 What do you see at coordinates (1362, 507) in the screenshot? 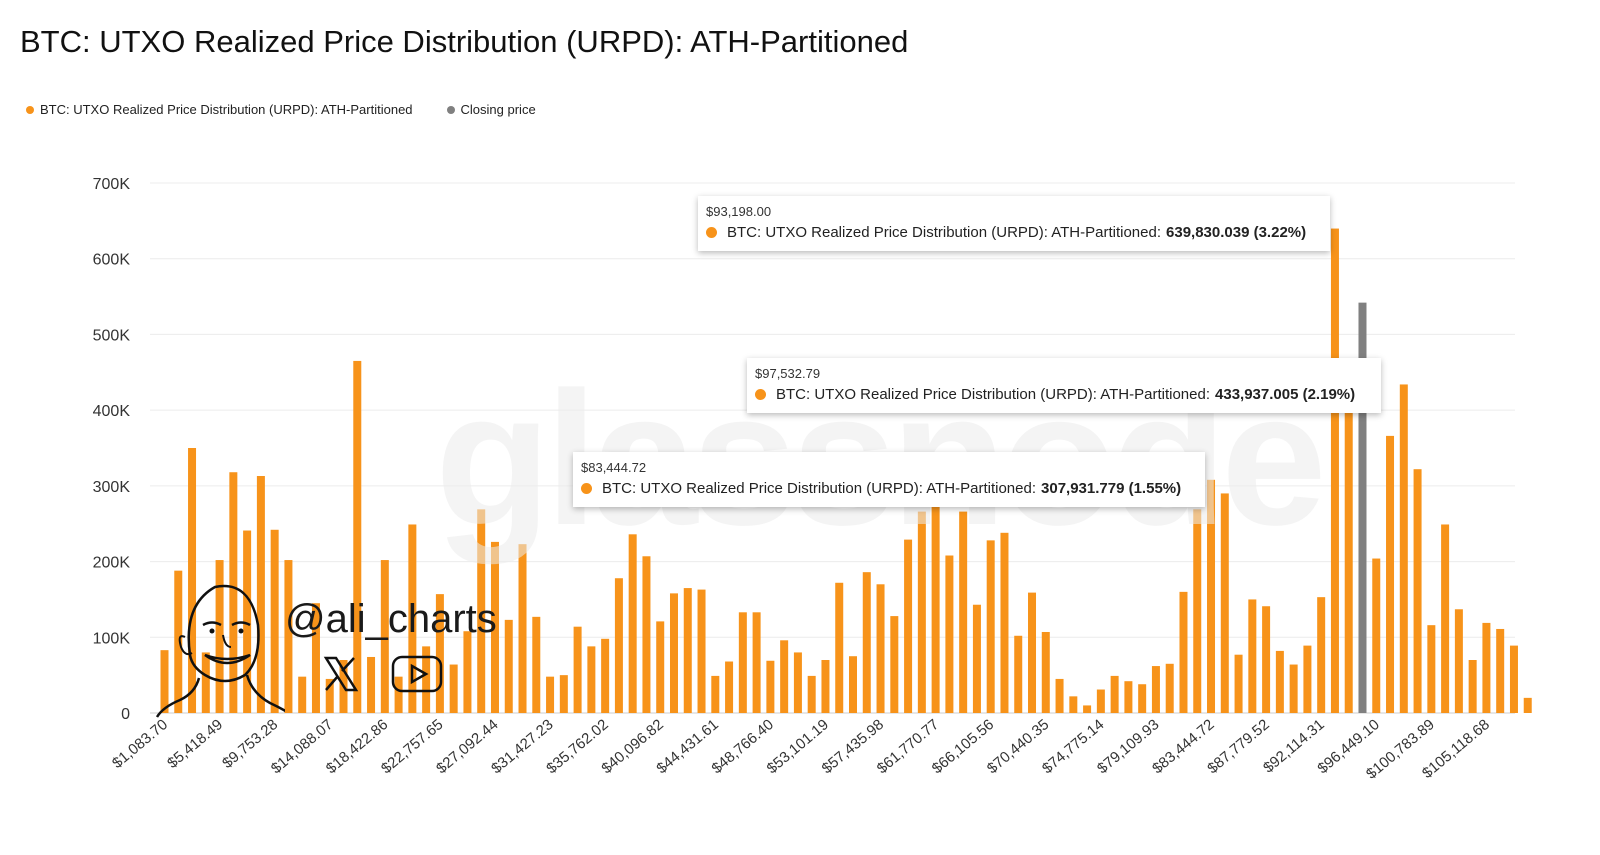
I see `closing-price-bar` at bounding box center [1362, 507].